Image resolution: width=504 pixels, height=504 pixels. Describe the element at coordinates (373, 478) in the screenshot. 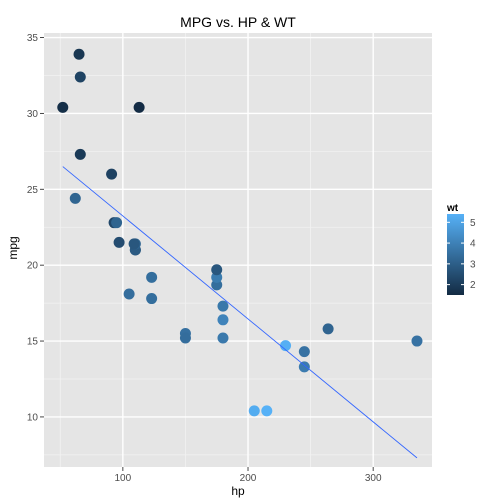

I see `x-tick-label: 300` at that location.